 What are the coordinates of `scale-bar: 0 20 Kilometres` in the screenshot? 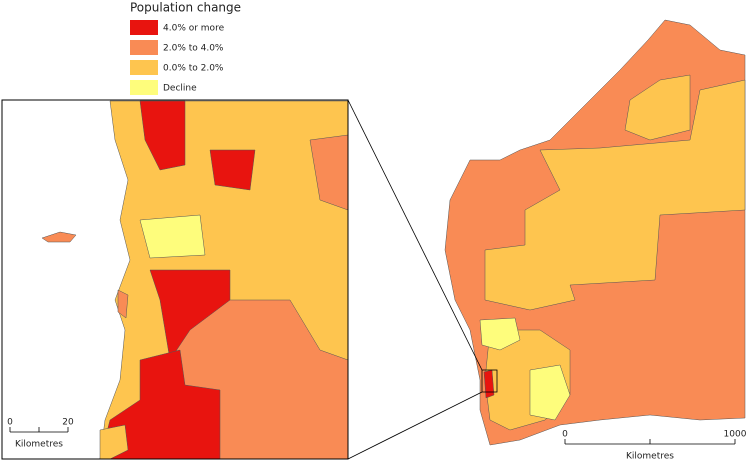 It's located at (40, 434).